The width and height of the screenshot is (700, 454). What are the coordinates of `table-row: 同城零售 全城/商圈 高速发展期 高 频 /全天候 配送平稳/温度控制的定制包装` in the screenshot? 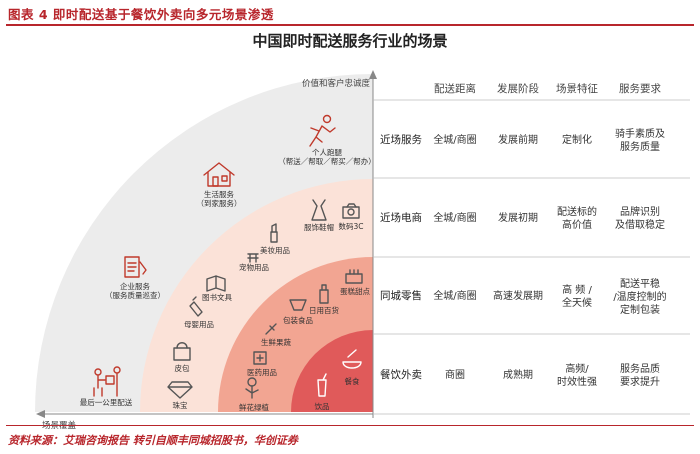 It's located at (523, 296).